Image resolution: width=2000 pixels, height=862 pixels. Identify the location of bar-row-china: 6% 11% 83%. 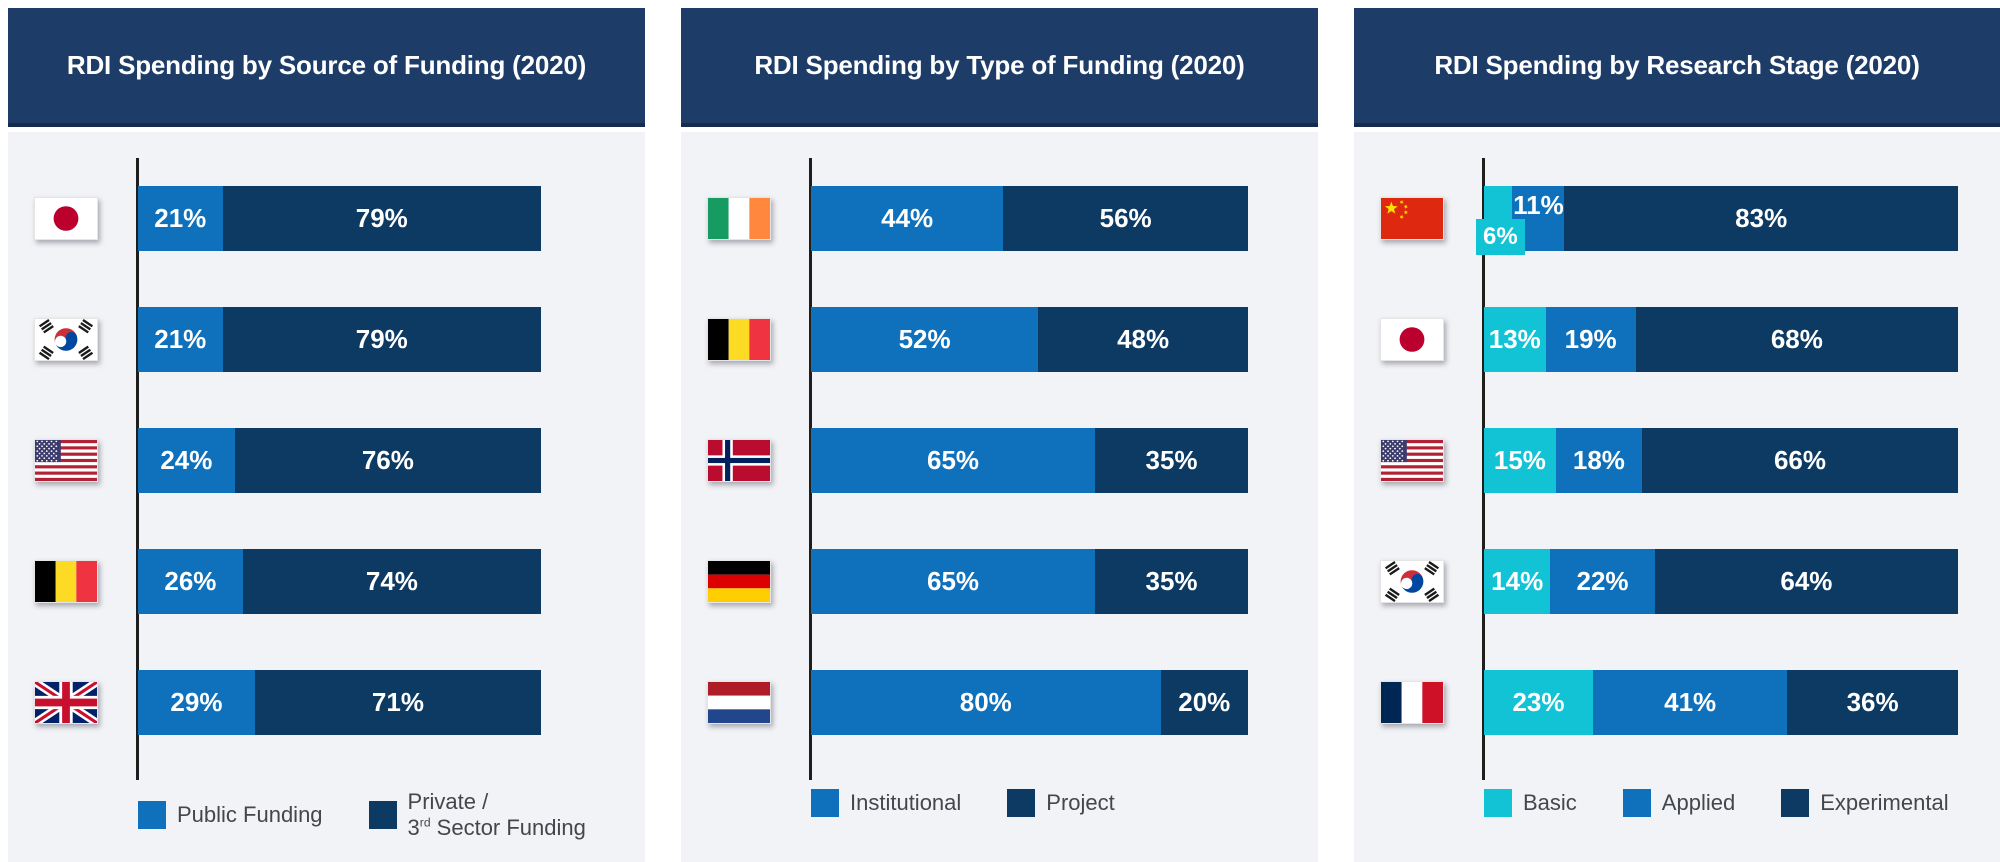
(1677, 220).